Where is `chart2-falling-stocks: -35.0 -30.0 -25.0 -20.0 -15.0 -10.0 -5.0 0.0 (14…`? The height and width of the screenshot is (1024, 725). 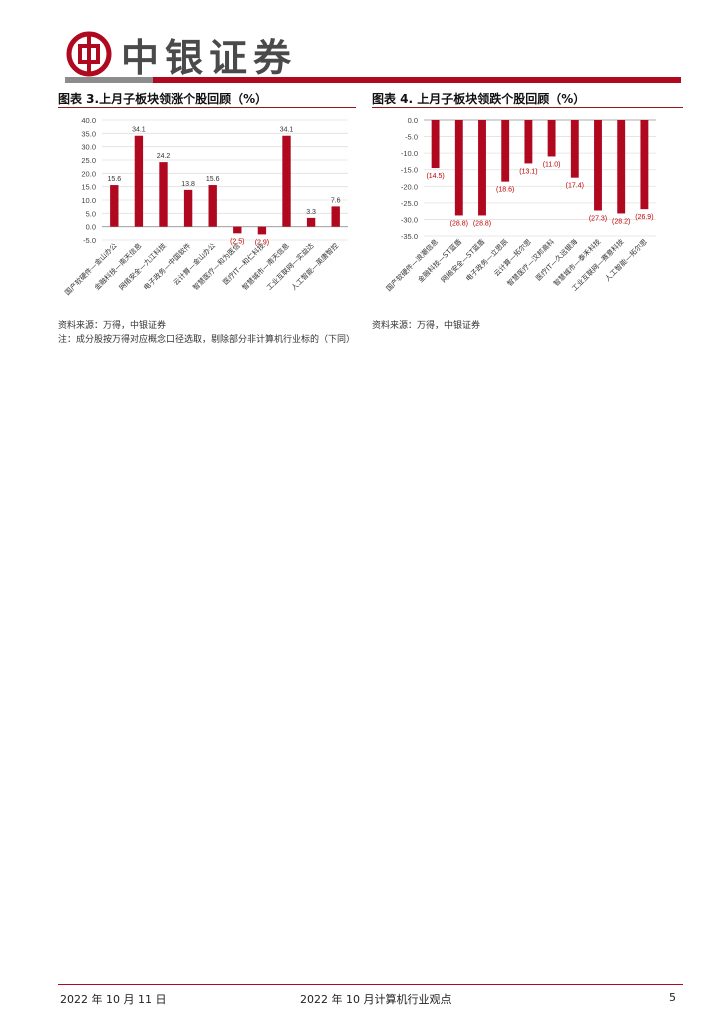
chart2-falling-stocks: -35.0 -30.0 -25.0 -20.0 -15.0 -10.0 -5.0 0.0 (14… is located at coordinates (520, 204).